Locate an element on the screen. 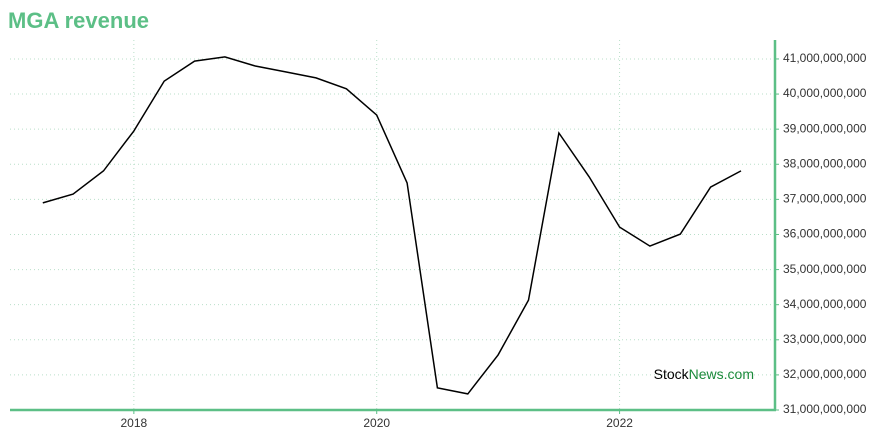  watermark: StockNews.com is located at coordinates (704, 374).